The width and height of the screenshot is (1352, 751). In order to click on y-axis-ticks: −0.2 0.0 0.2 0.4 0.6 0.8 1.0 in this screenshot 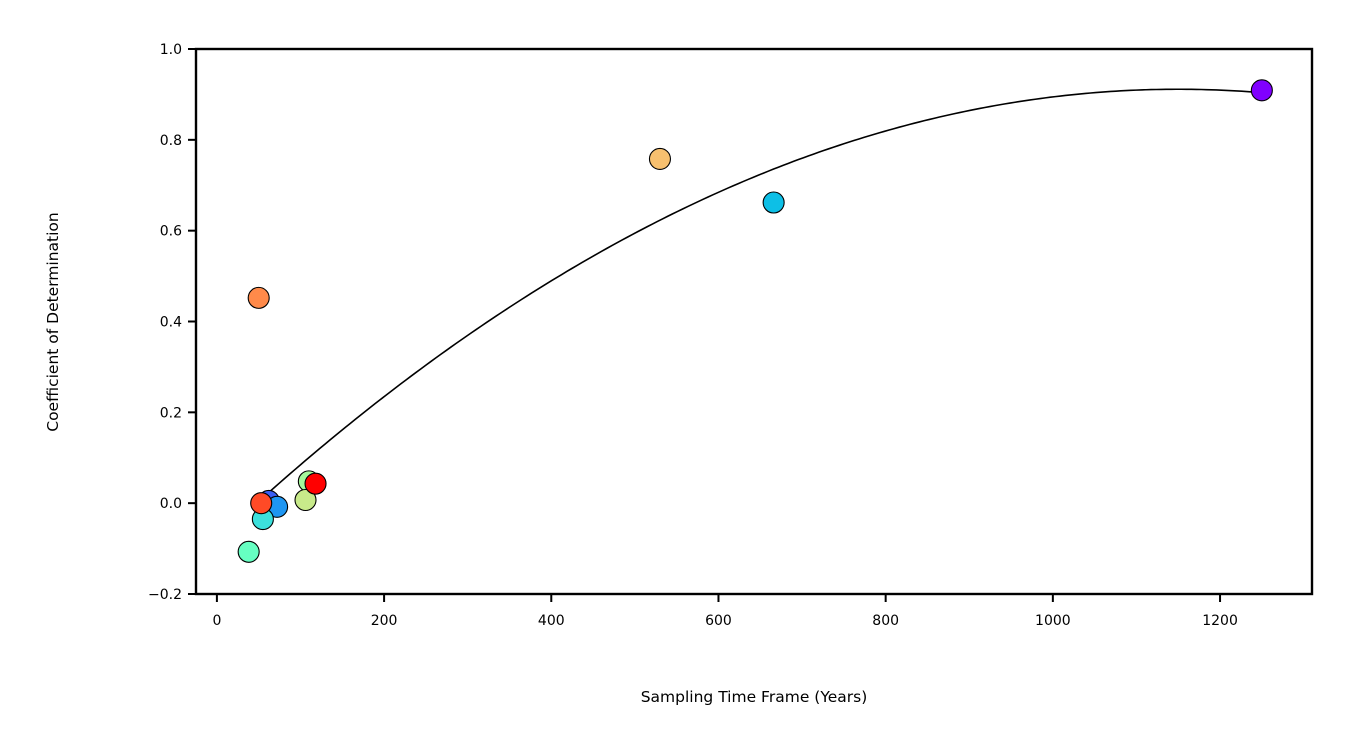, I will do `click(172, 322)`.